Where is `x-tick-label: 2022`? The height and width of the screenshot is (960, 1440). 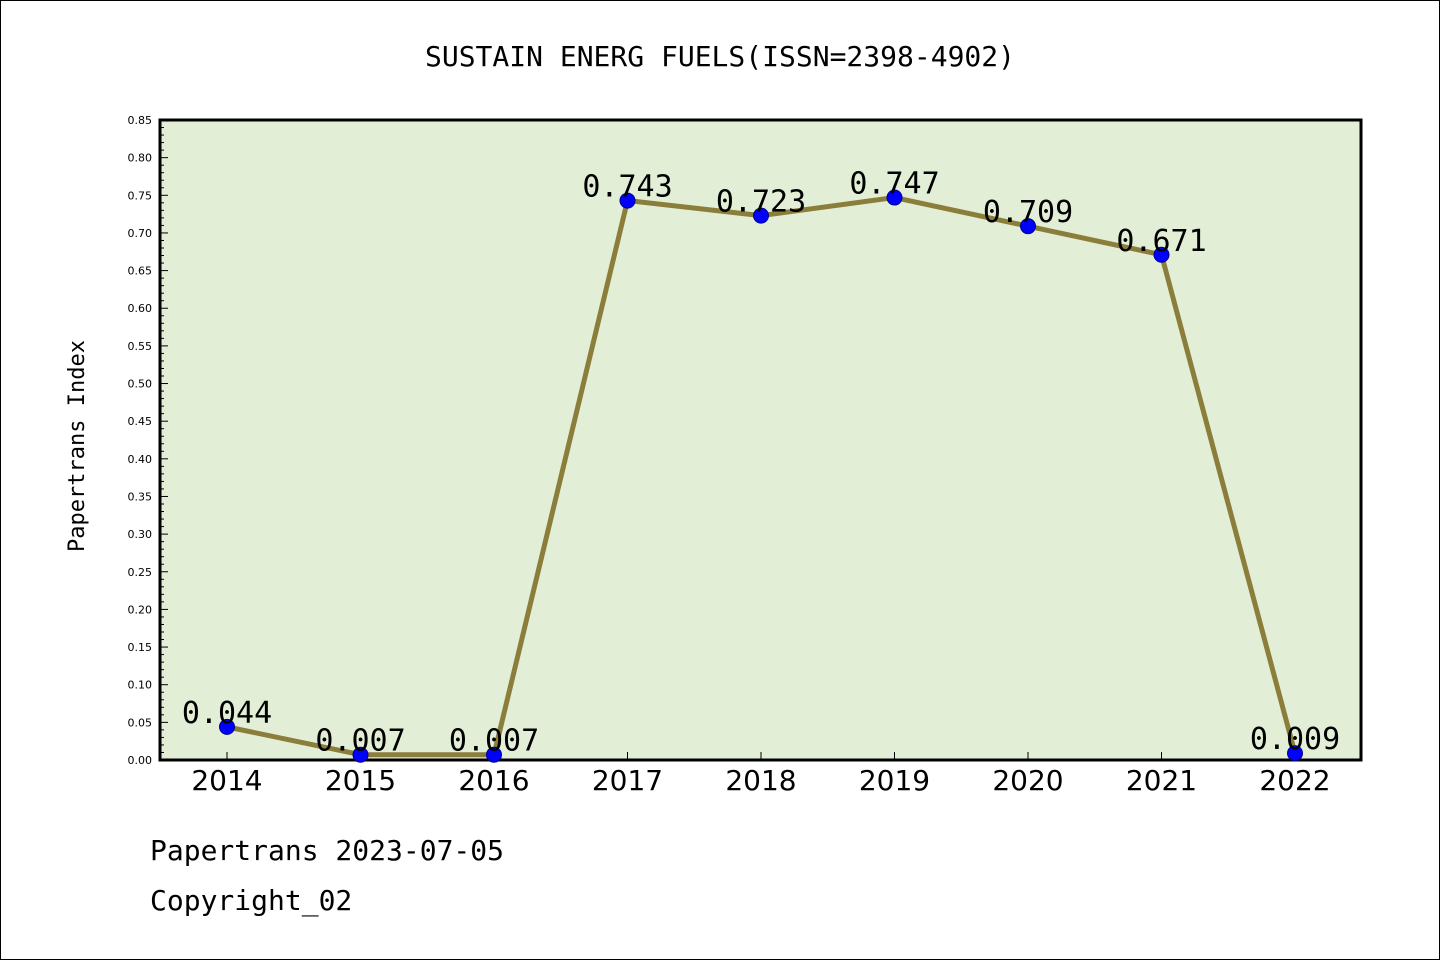 x-tick-label: 2022 is located at coordinates (1294, 780).